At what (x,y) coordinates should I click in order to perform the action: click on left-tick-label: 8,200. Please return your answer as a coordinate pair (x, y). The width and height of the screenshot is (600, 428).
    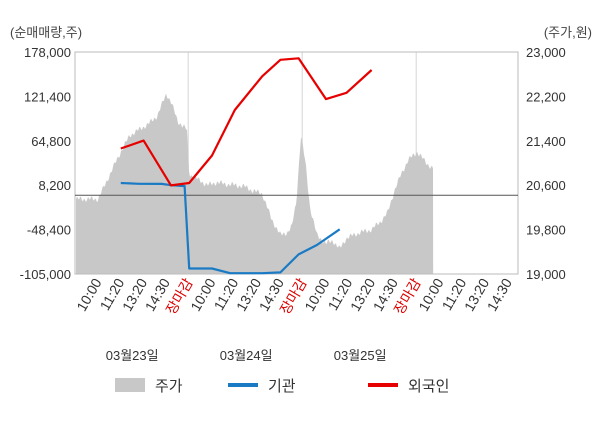
    Looking at the image, I should click on (54, 185).